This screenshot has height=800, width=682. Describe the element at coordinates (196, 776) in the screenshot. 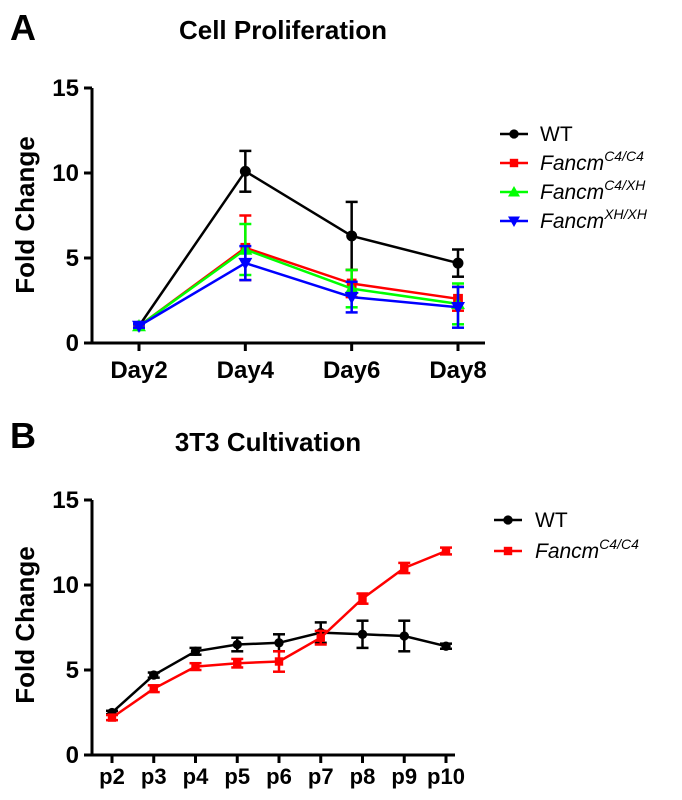

I see `x-tick-label: p4` at that location.